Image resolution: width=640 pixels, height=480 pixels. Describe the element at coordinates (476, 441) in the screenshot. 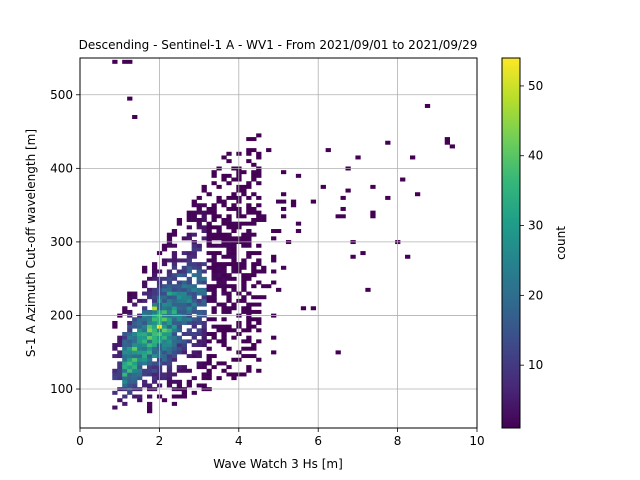

I see `x-tick-label: 10` at that location.